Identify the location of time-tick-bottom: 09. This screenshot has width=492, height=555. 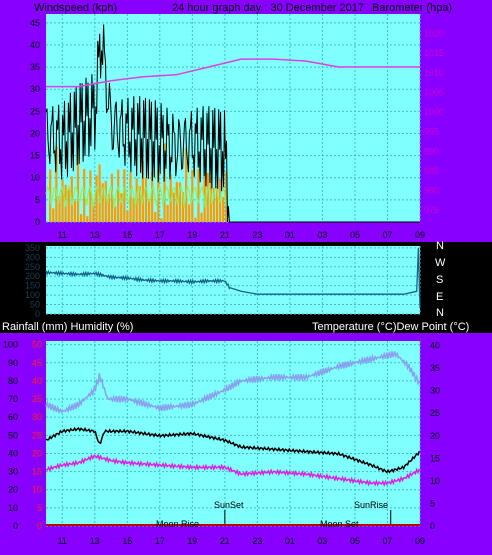
(420, 541).